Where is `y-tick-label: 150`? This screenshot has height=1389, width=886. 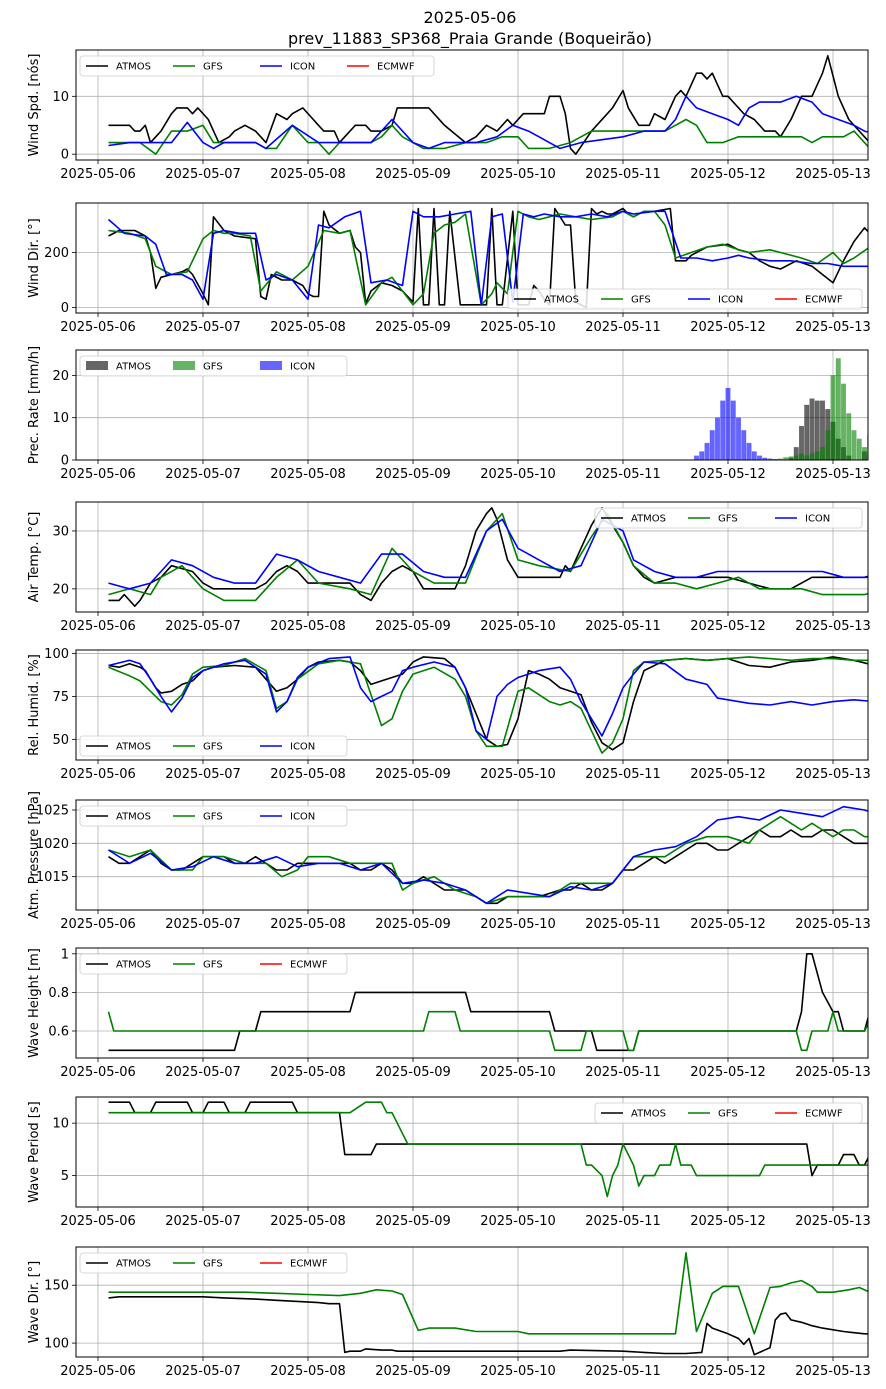 y-tick-label: 150 is located at coordinates (56, 1286).